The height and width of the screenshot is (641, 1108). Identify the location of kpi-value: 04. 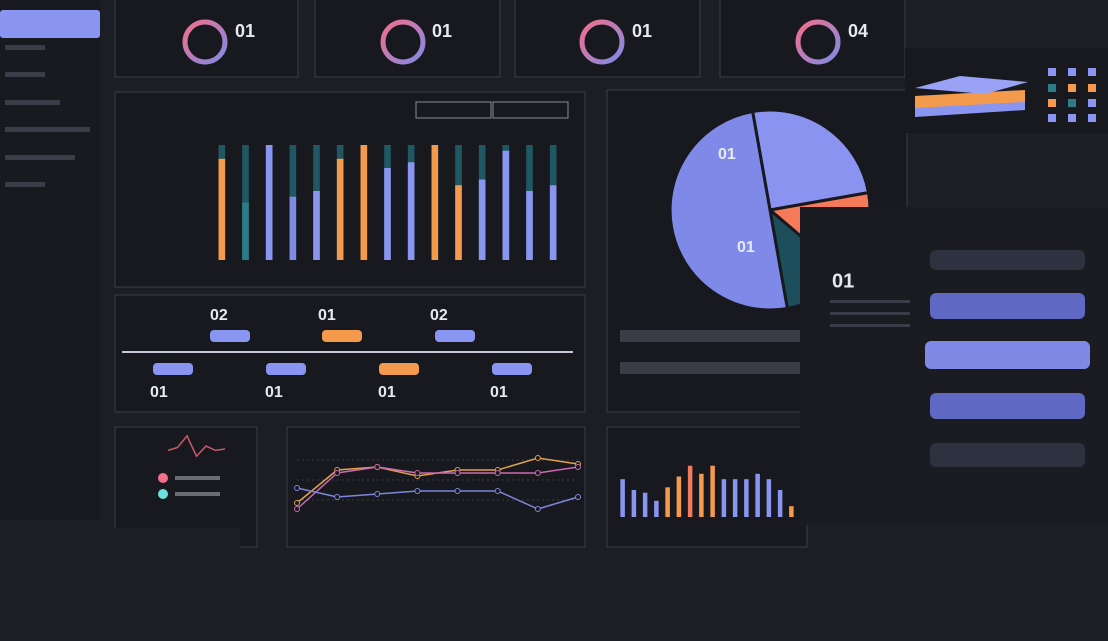
(858, 31).